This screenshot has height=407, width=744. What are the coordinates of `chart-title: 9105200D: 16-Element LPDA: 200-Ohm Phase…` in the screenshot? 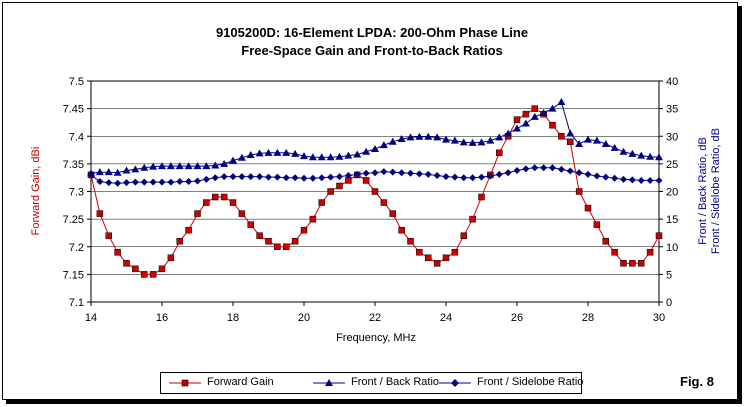 It's located at (372, 32).